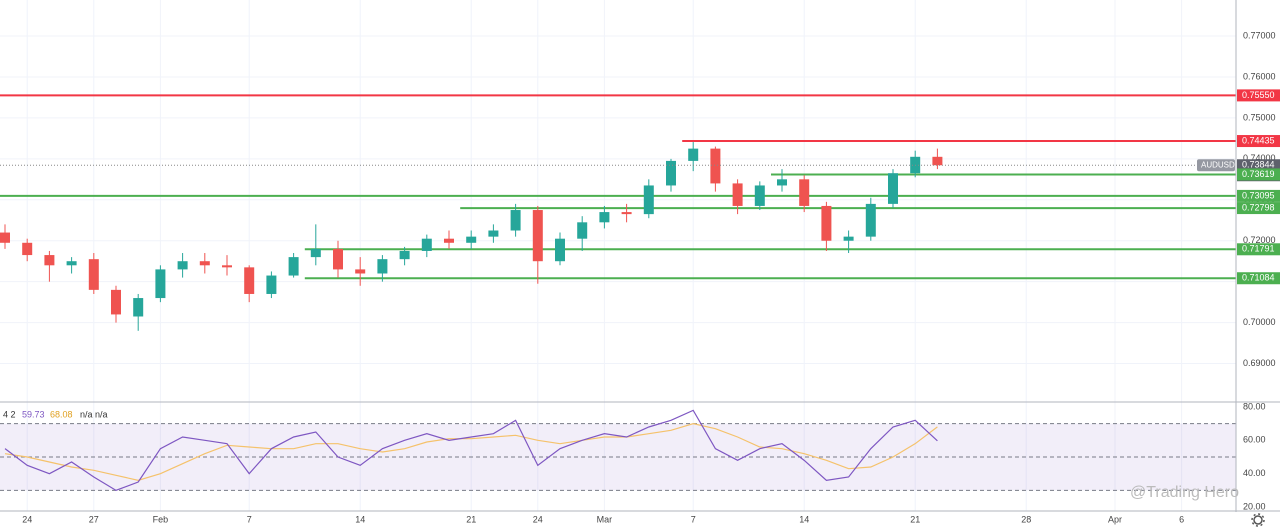 The height and width of the screenshot is (530, 1280). I want to click on y-tick-label: 0.69000, so click(1259, 363).